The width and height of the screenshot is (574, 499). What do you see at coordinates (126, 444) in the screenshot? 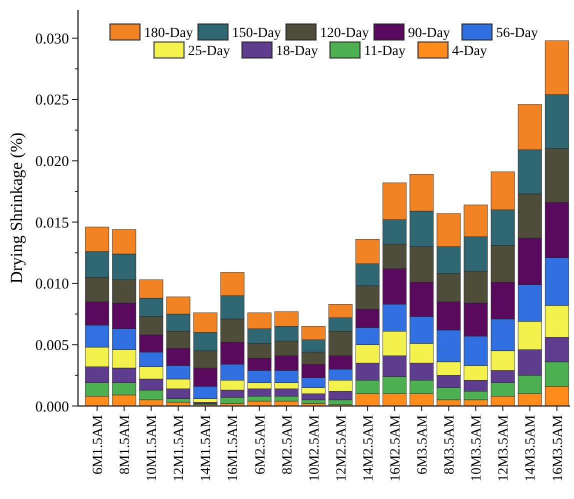
I see `x-tick-label: 8M1.5AM` at bounding box center [126, 444].